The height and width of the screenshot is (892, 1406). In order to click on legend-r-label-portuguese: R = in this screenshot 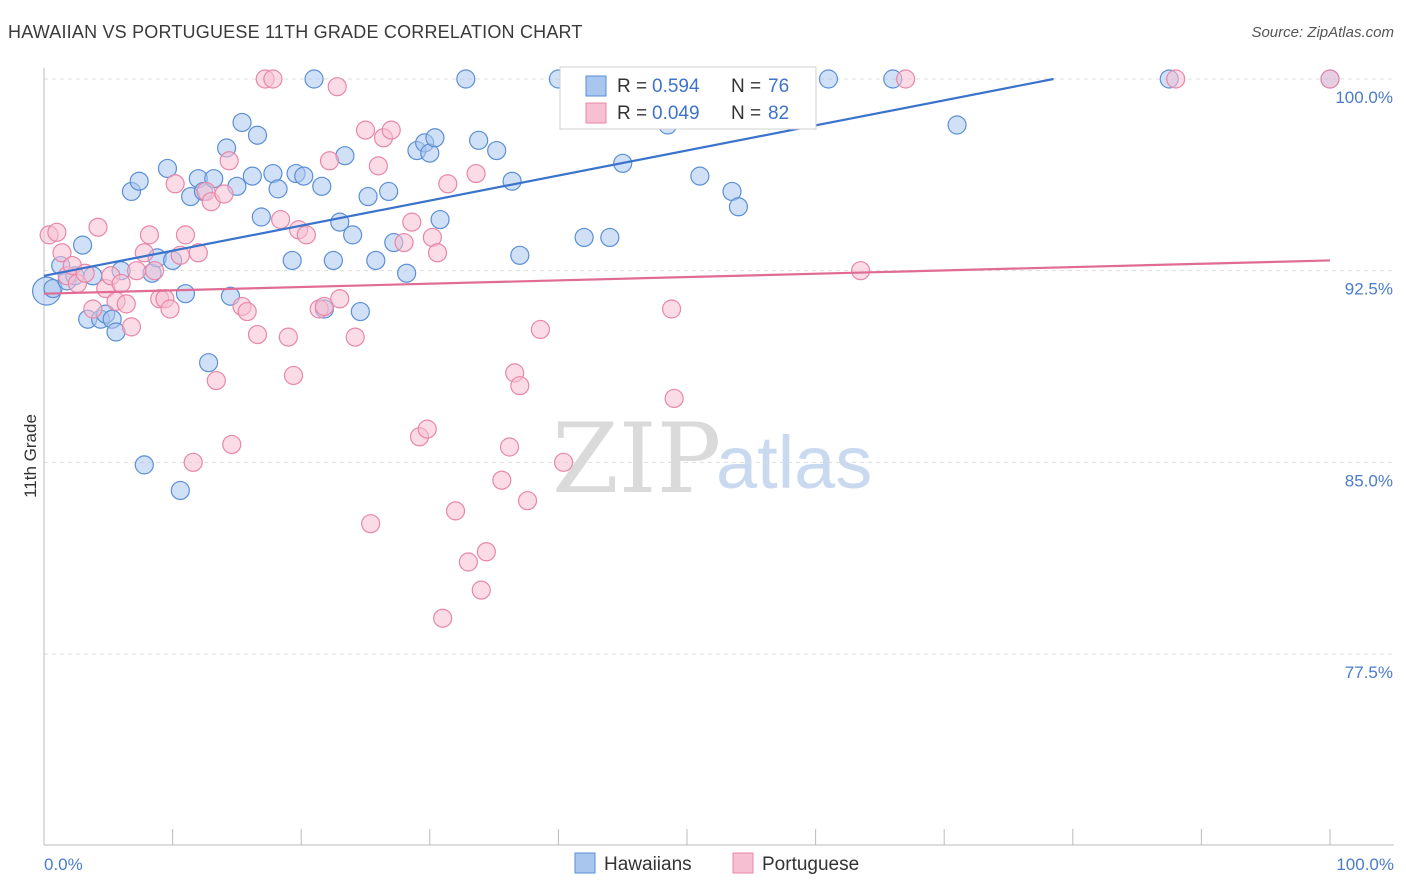, I will do `click(632, 113)`.